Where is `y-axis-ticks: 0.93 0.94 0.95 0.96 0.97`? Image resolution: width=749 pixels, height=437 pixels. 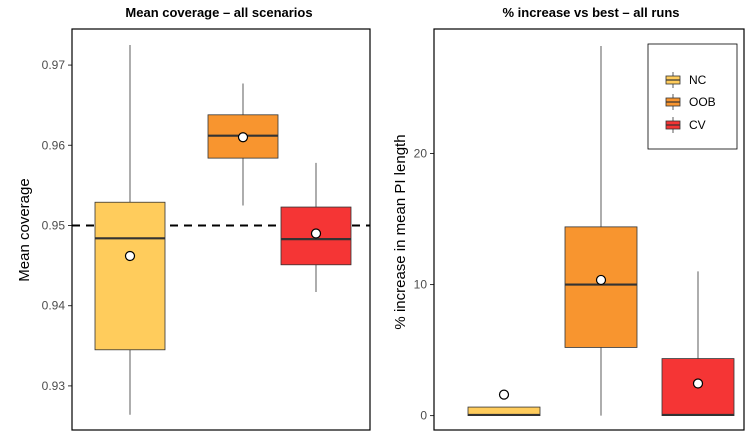 y-axis-ticks: 0.93 0.94 0.95 0.96 0.97 is located at coordinates (57, 225).